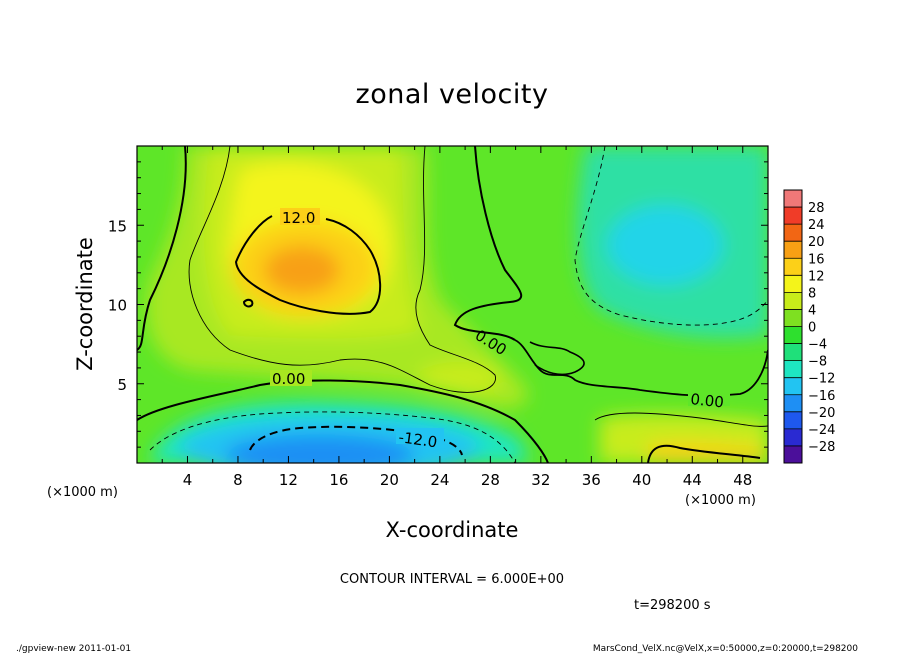  What do you see at coordinates (641, 480) in the screenshot?
I see `x-tick-label: 40` at bounding box center [641, 480].